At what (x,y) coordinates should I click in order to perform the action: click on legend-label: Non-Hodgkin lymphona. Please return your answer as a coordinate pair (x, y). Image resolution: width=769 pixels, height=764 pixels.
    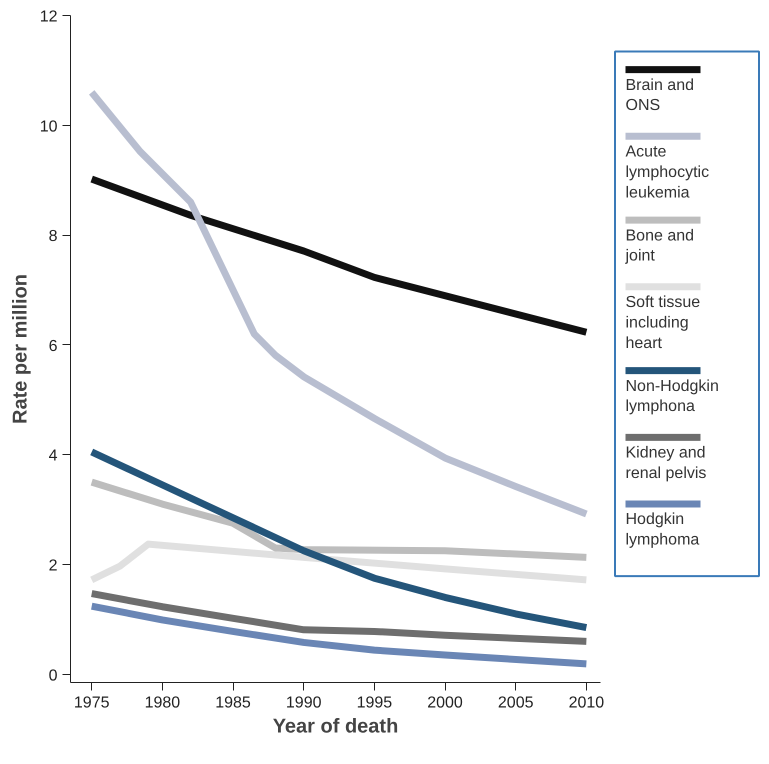
    Looking at the image, I should click on (672, 397).